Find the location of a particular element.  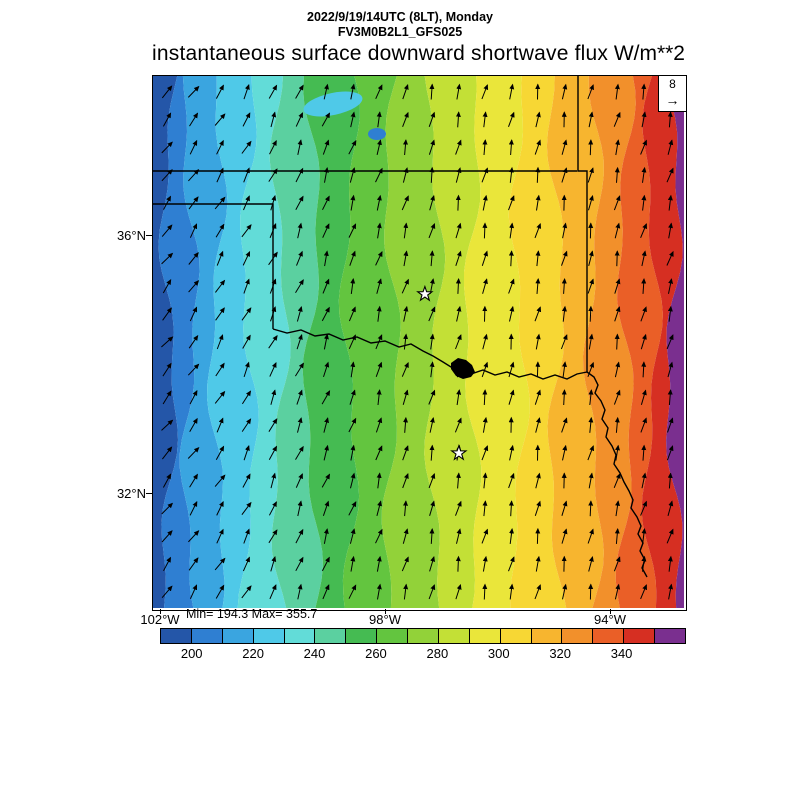

state-border-line is located at coordinates (430, 354).